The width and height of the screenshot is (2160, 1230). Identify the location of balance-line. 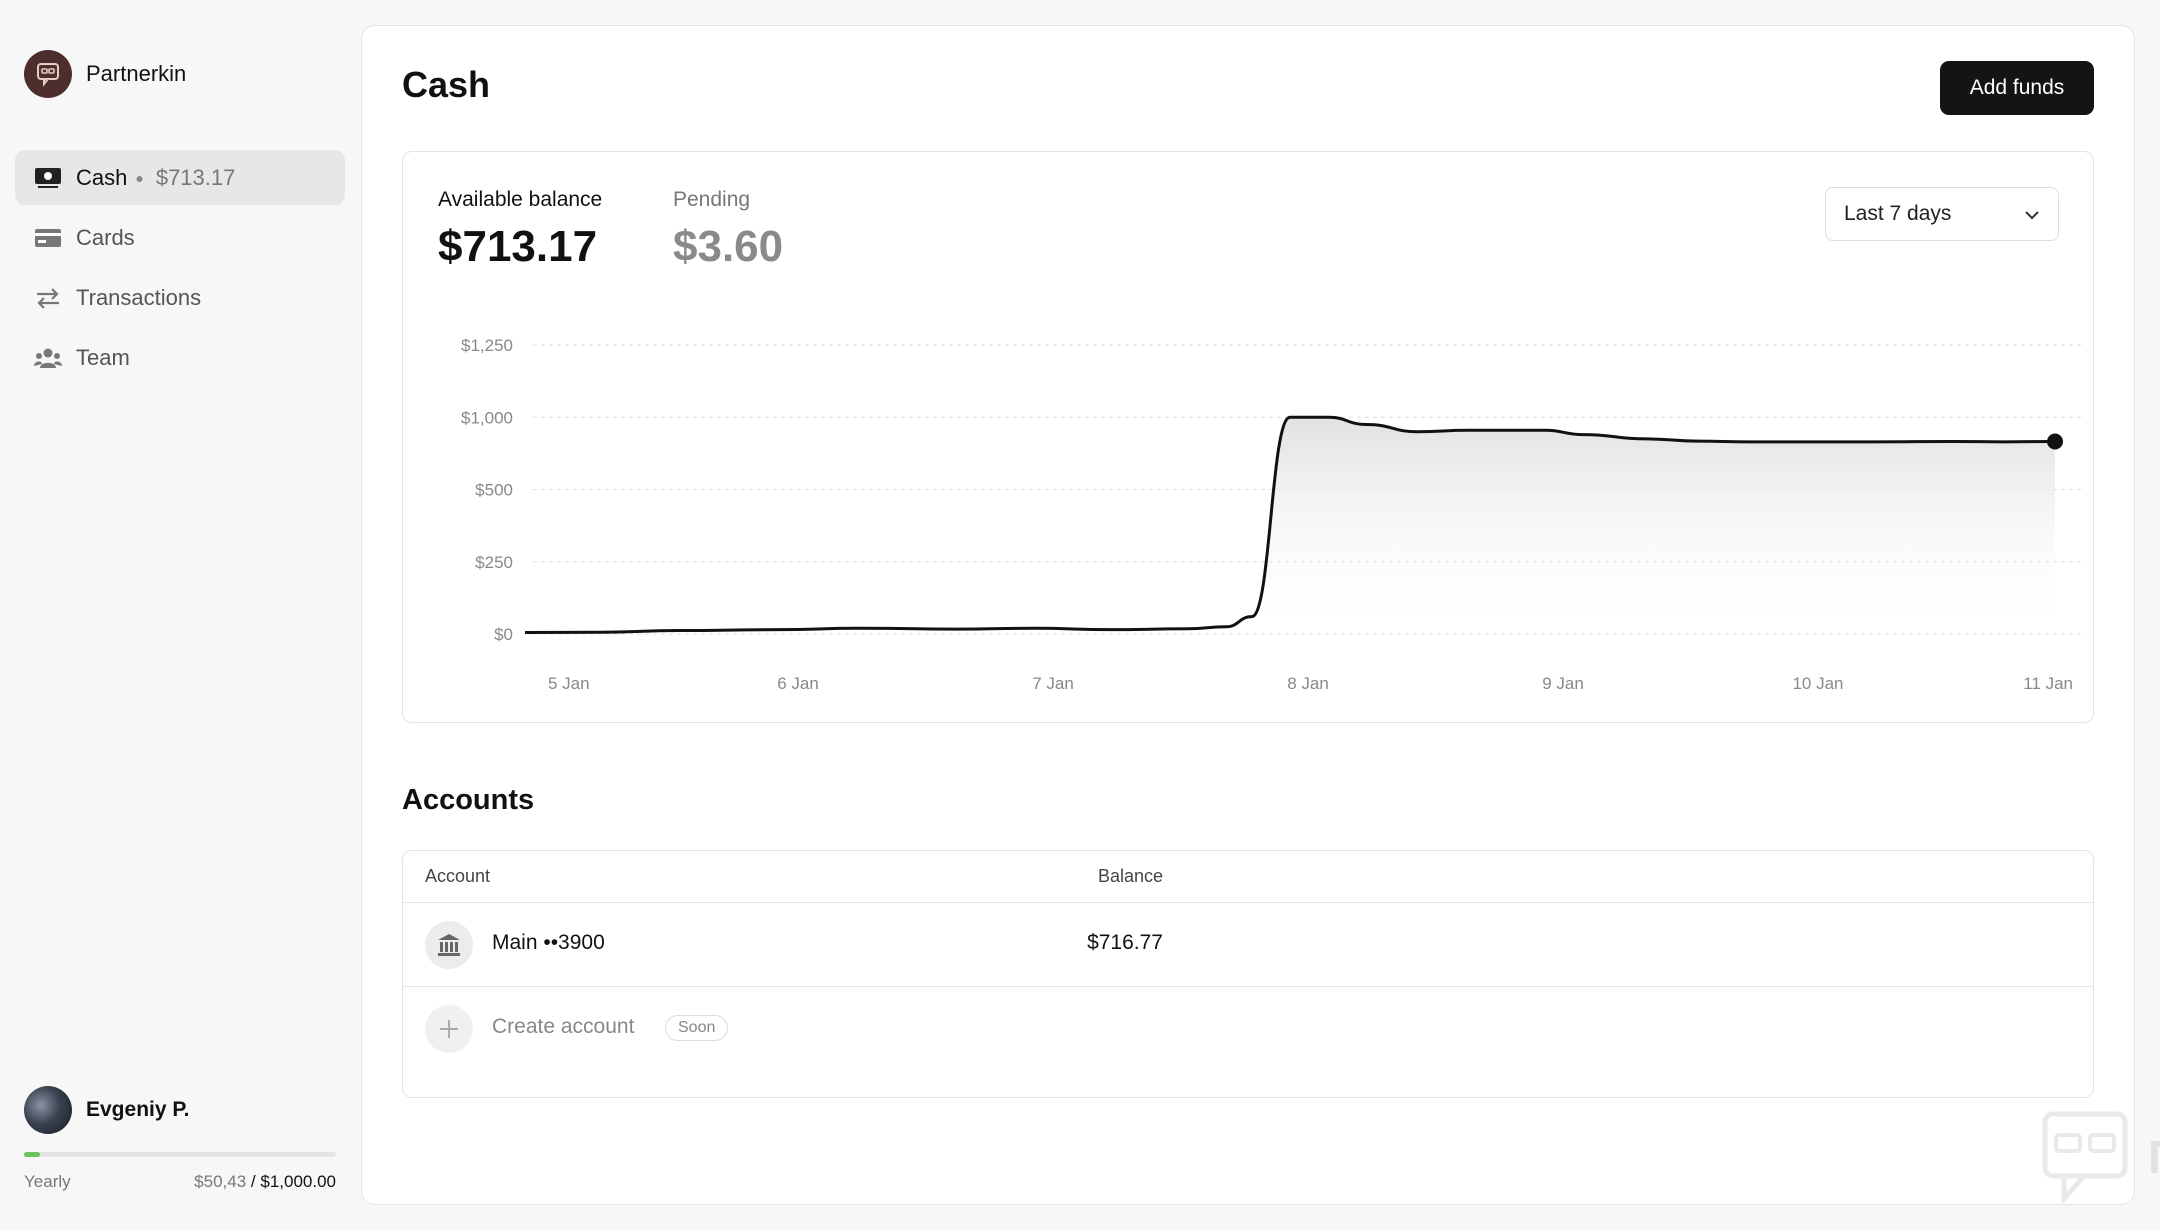
(1290, 525).